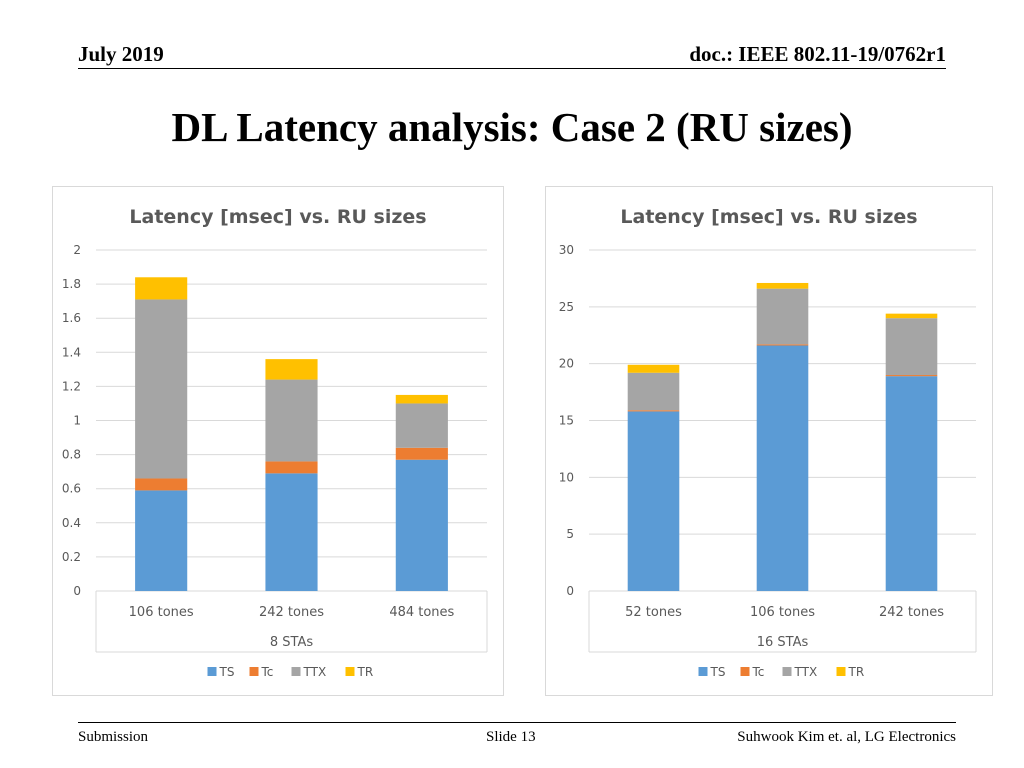 The height and width of the screenshot is (768, 1024). What do you see at coordinates (77, 421) in the screenshot?
I see `y-tick-label: 1` at bounding box center [77, 421].